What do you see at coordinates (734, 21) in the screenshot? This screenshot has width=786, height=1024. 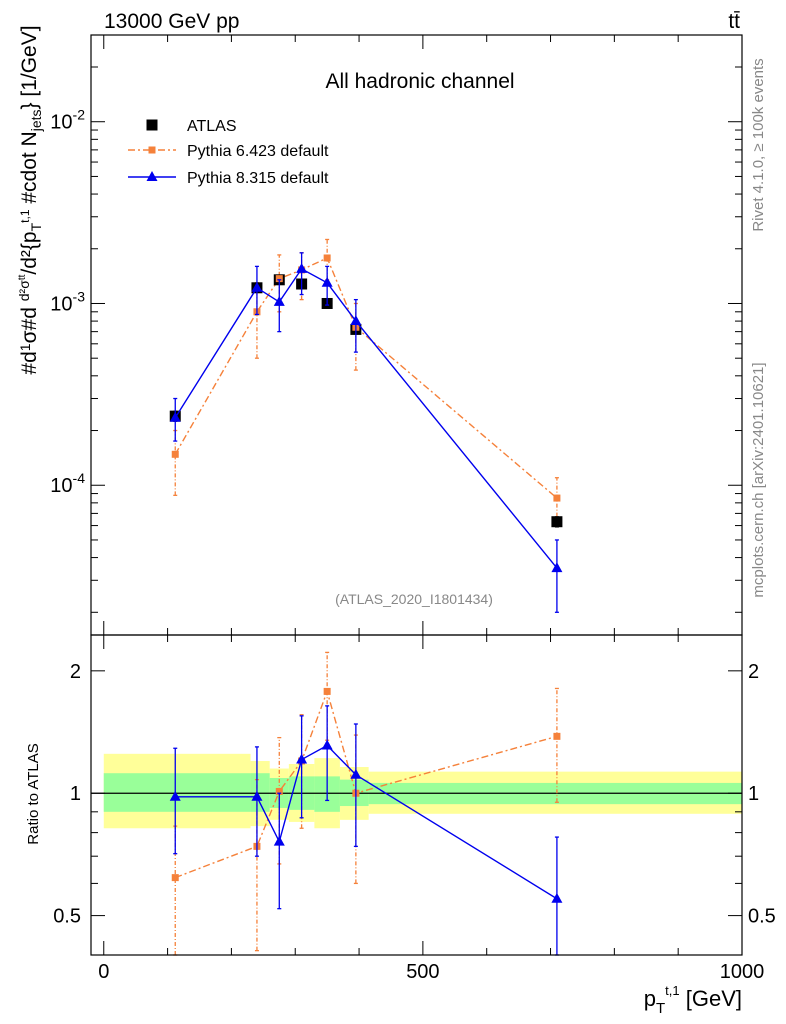 I see `process-label: tt̄` at bounding box center [734, 21].